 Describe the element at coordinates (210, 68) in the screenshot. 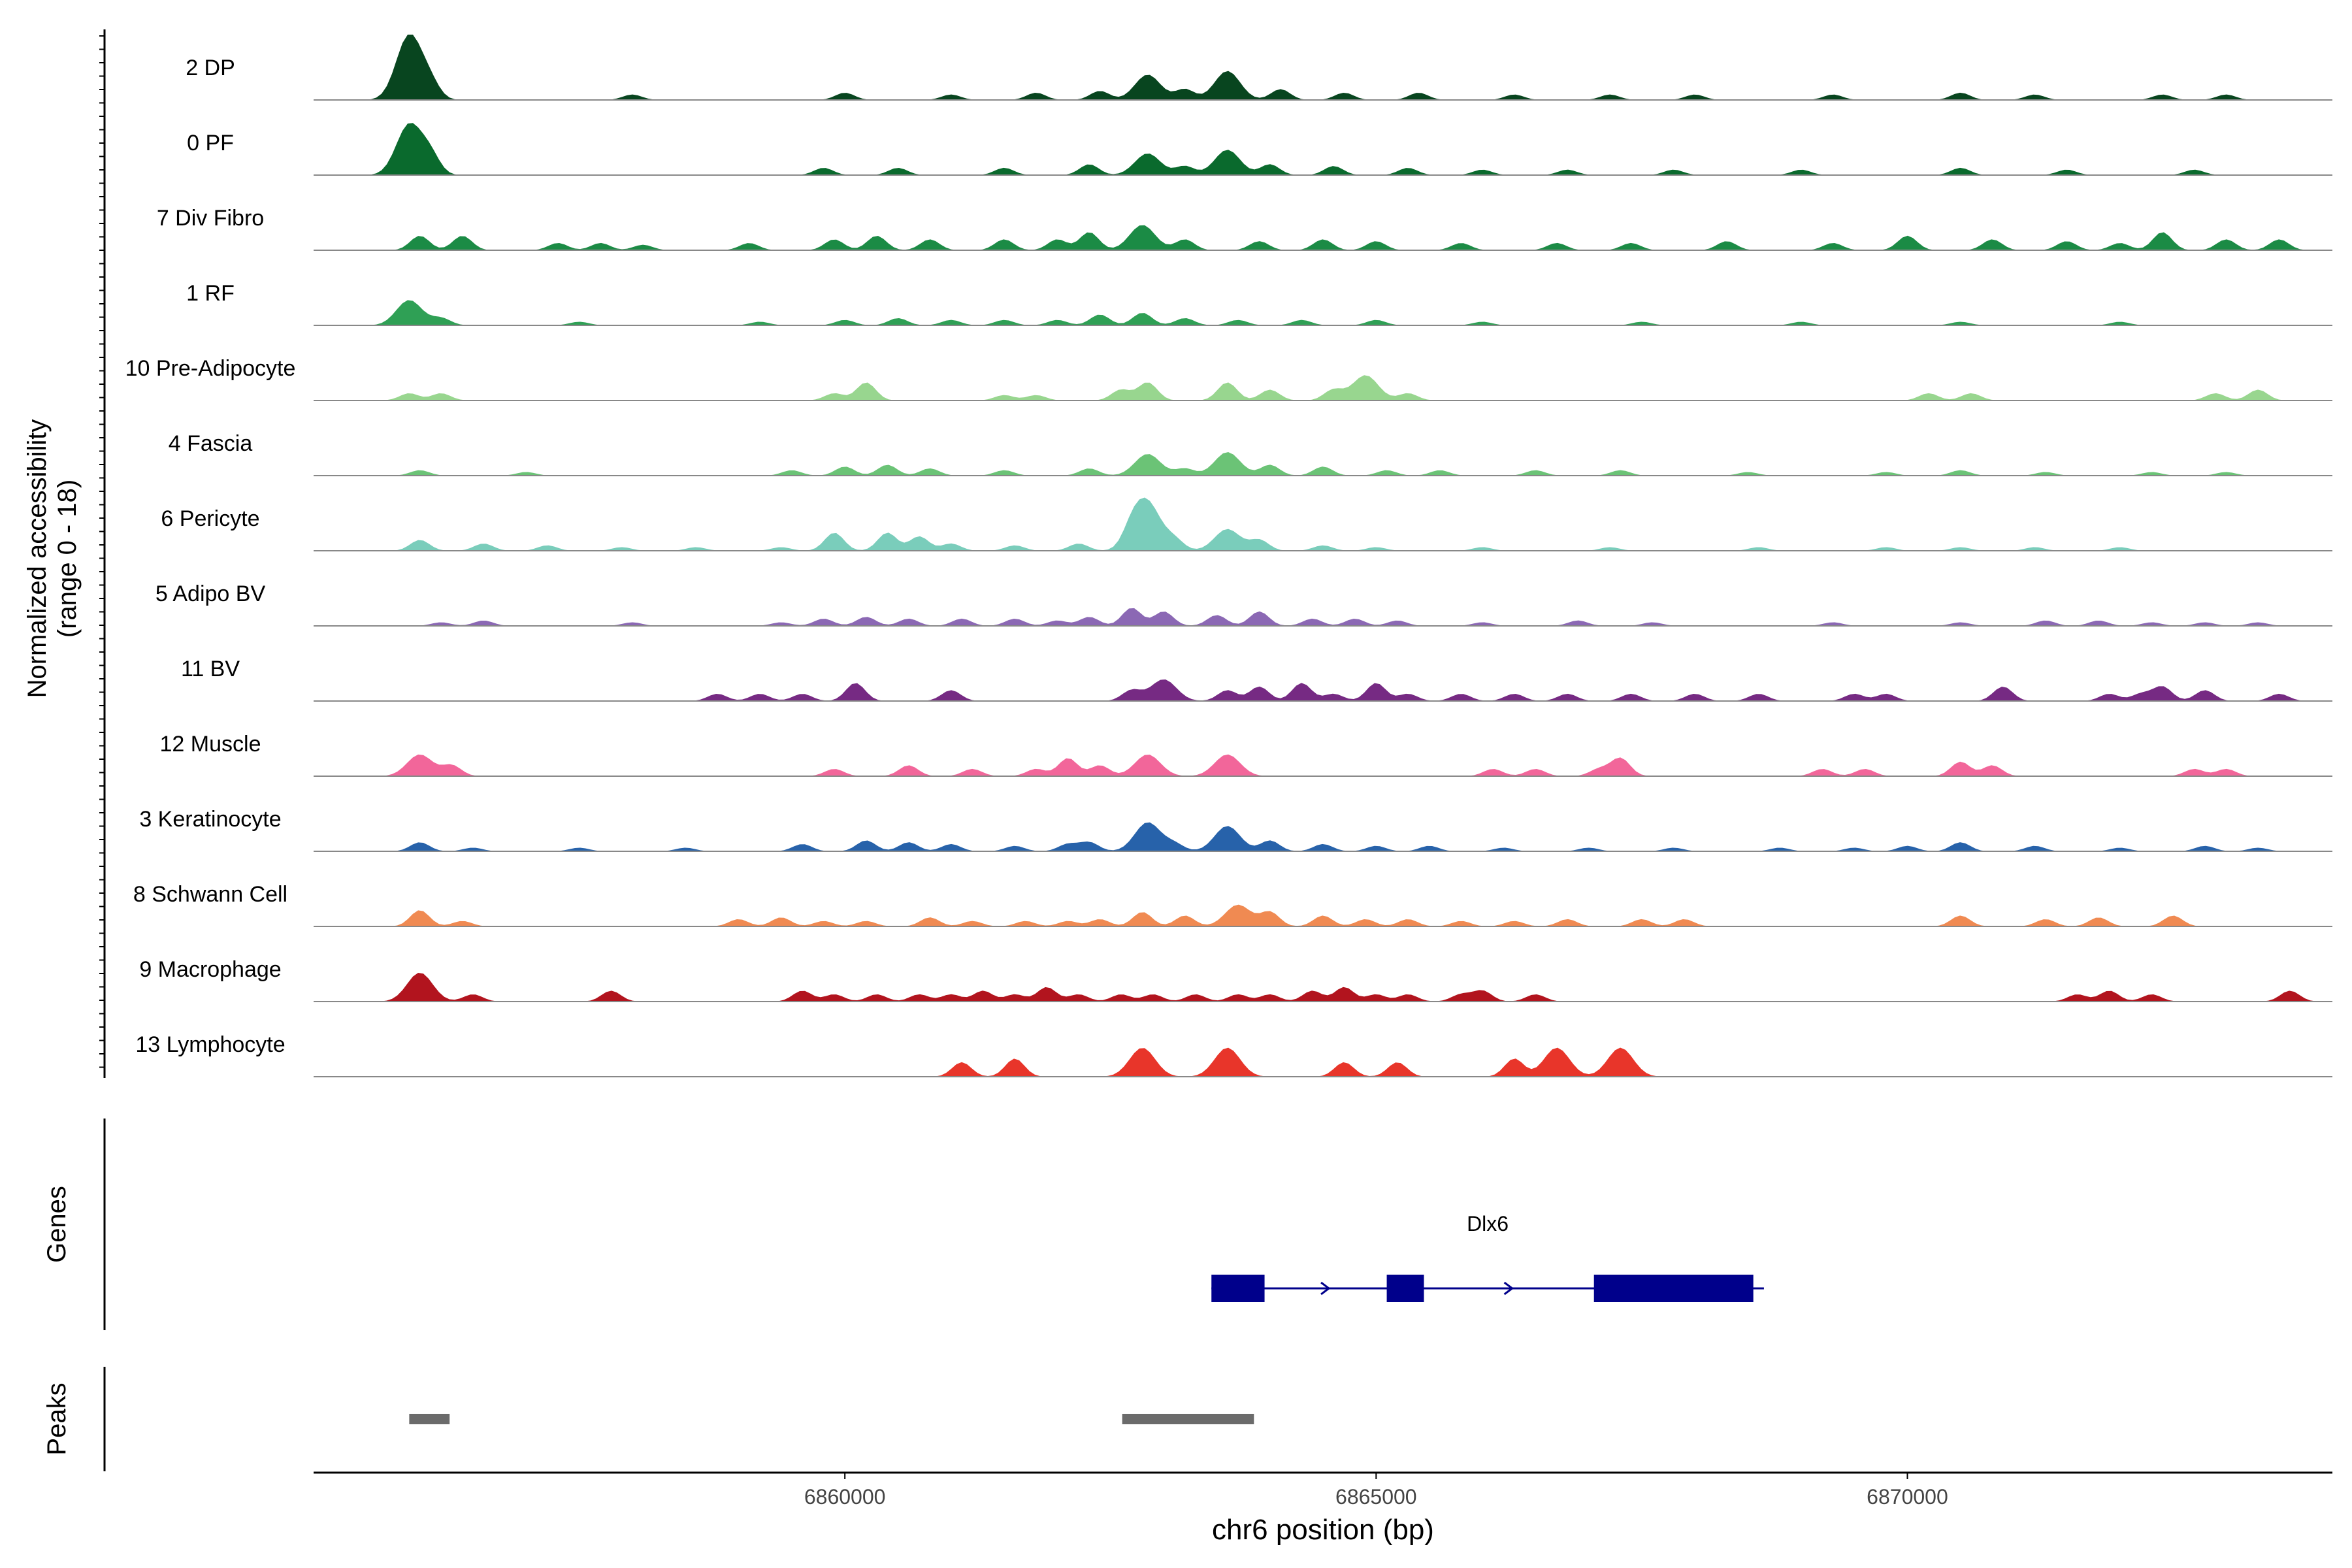

I see `track-label: 2 DP` at that location.